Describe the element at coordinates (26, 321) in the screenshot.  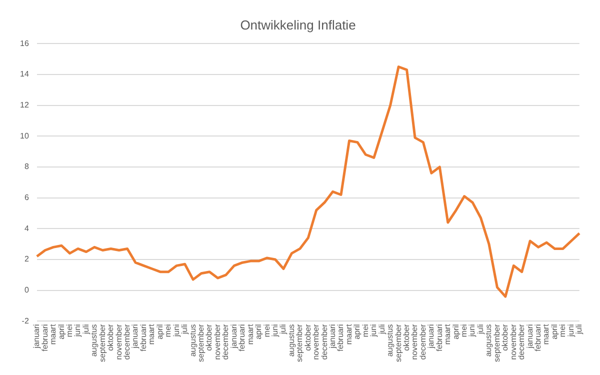
I see `y-tick-label: -2` at that location.